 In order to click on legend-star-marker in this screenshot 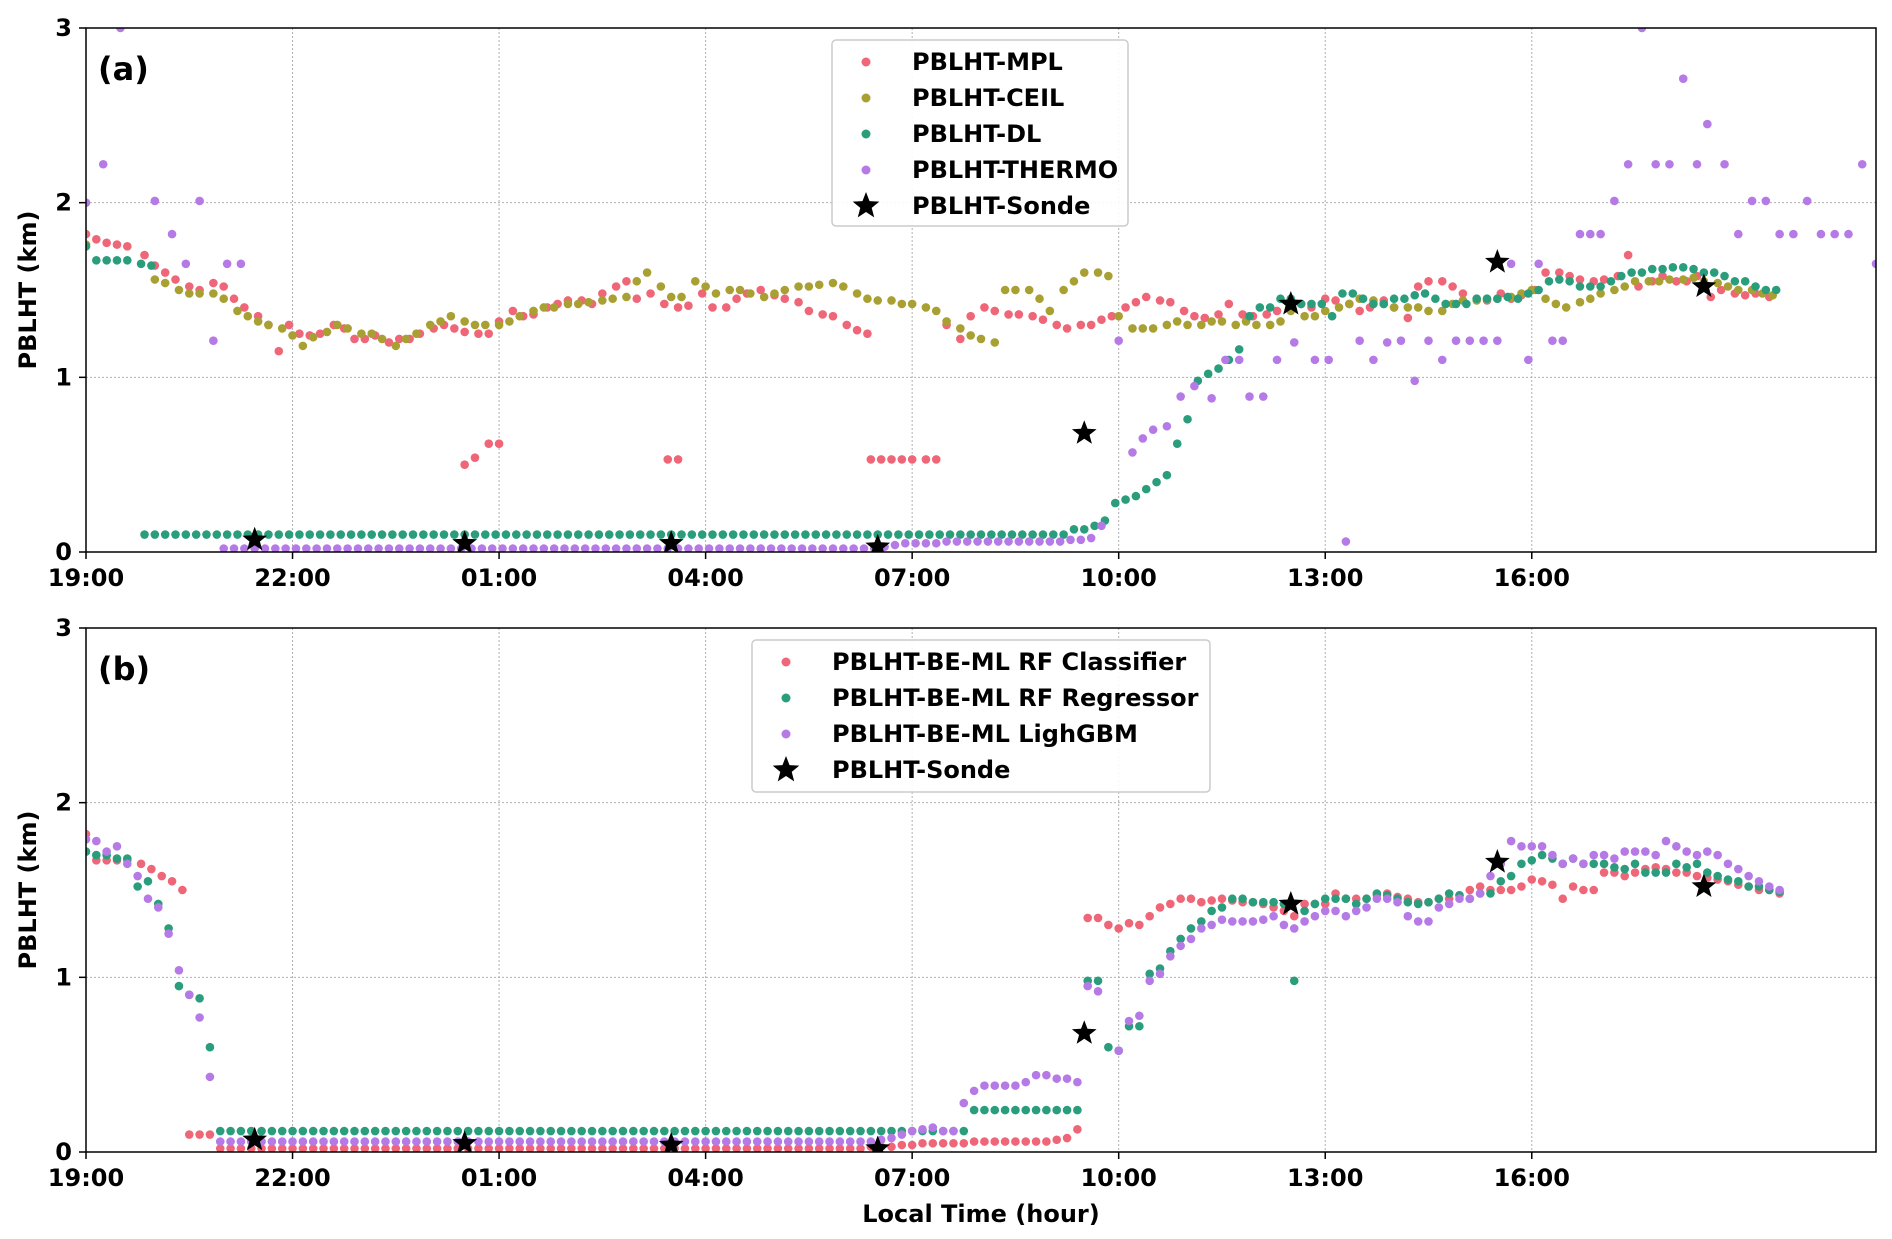, I will do `click(786, 769)`.